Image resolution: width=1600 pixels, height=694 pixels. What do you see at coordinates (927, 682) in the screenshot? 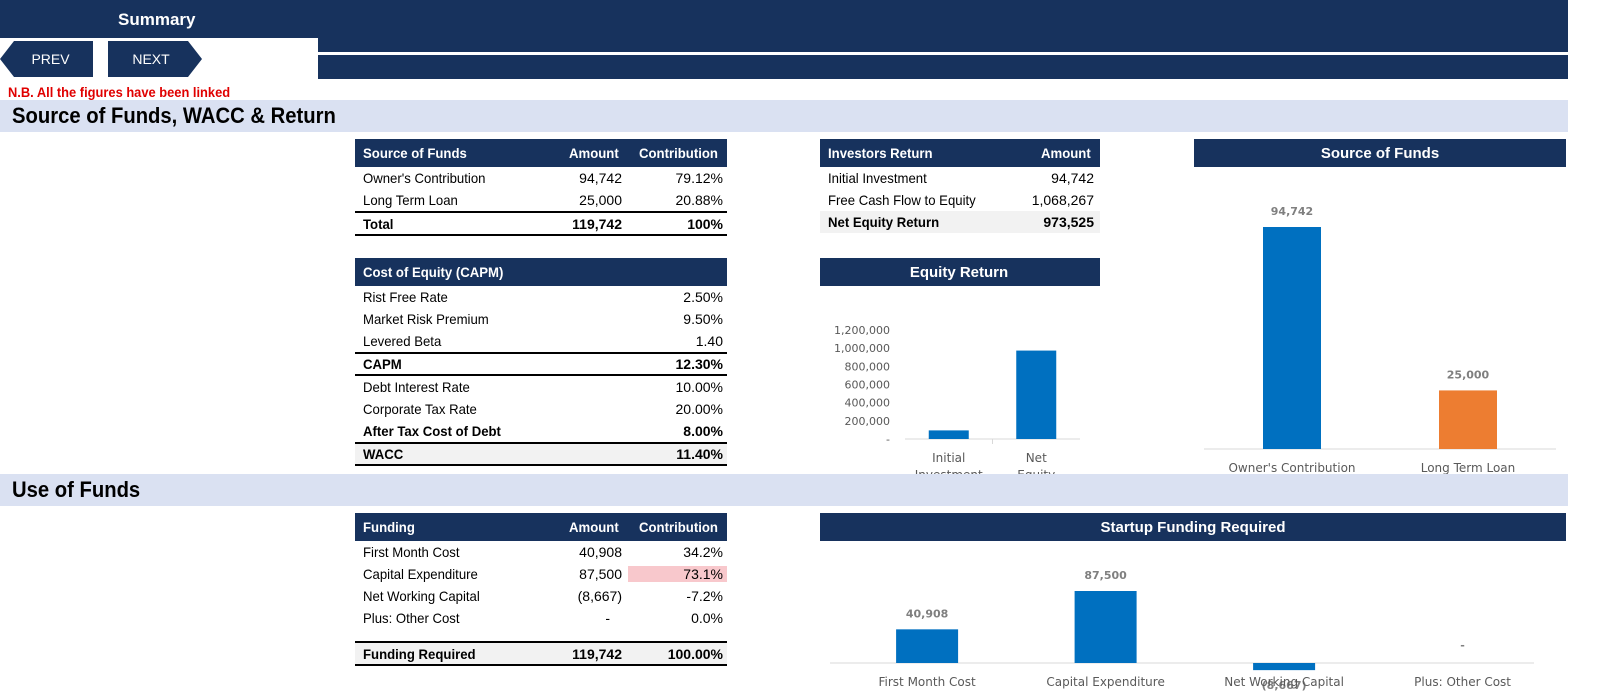
I see `x-tick-label: First Month Cost` at bounding box center [927, 682].